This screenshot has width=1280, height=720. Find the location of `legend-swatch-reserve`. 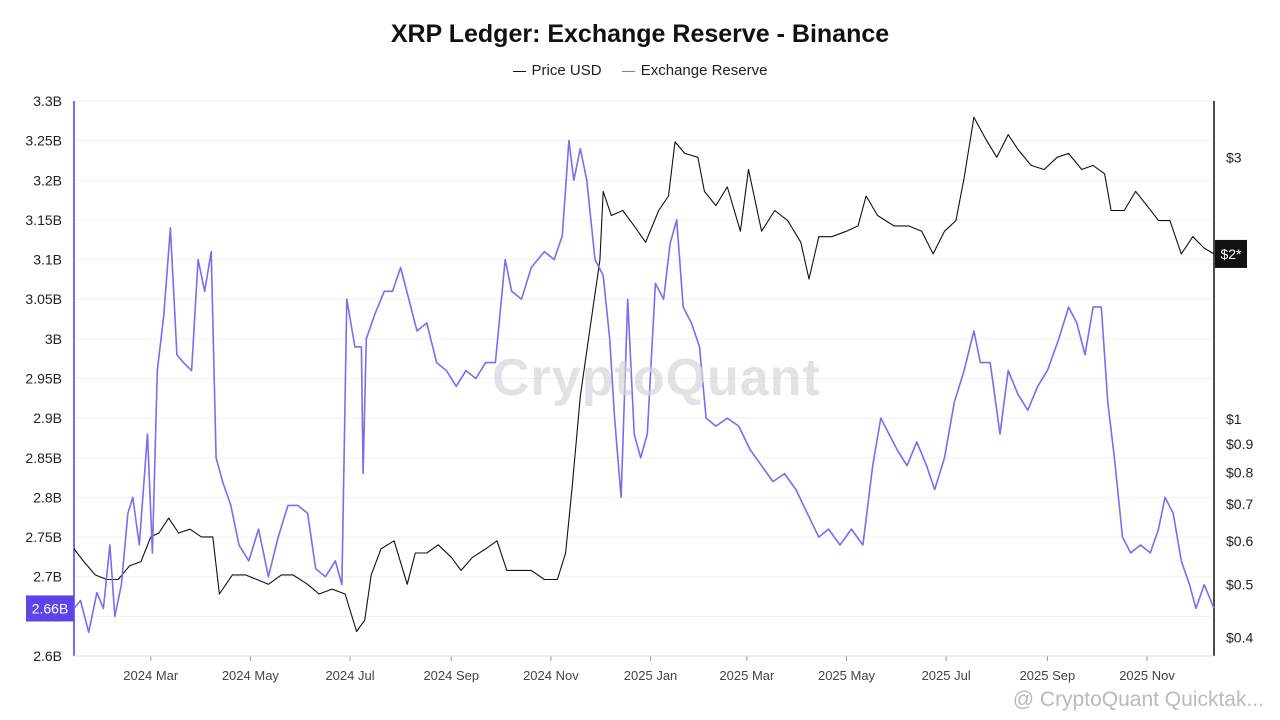

legend-swatch-reserve is located at coordinates (628, 71).